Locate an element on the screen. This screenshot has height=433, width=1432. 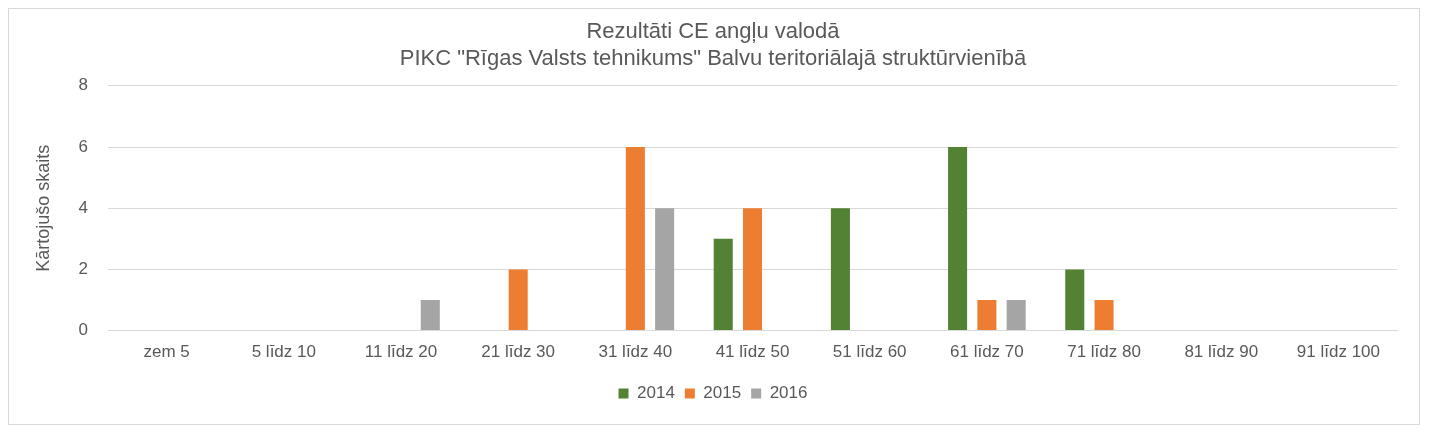
x-tick-label: 91 līdz 100 is located at coordinates (1338, 352).